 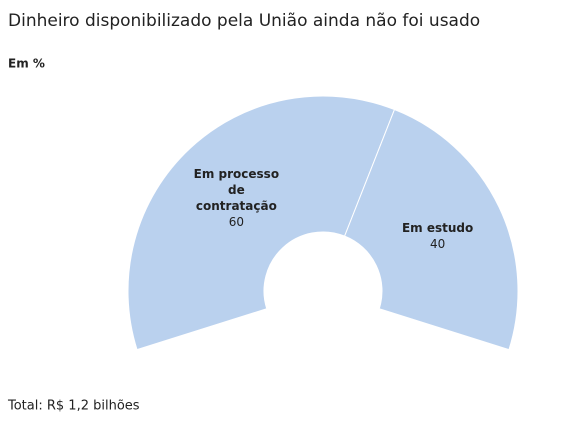 What do you see at coordinates (236, 222) in the screenshot?
I see `slice-value: 60` at bounding box center [236, 222].